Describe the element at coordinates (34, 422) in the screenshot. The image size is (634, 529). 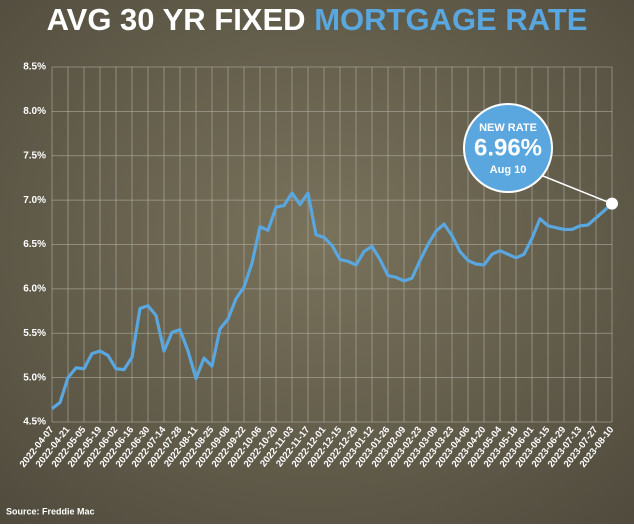
I see `y-tick-label: 4.5%` at that location.